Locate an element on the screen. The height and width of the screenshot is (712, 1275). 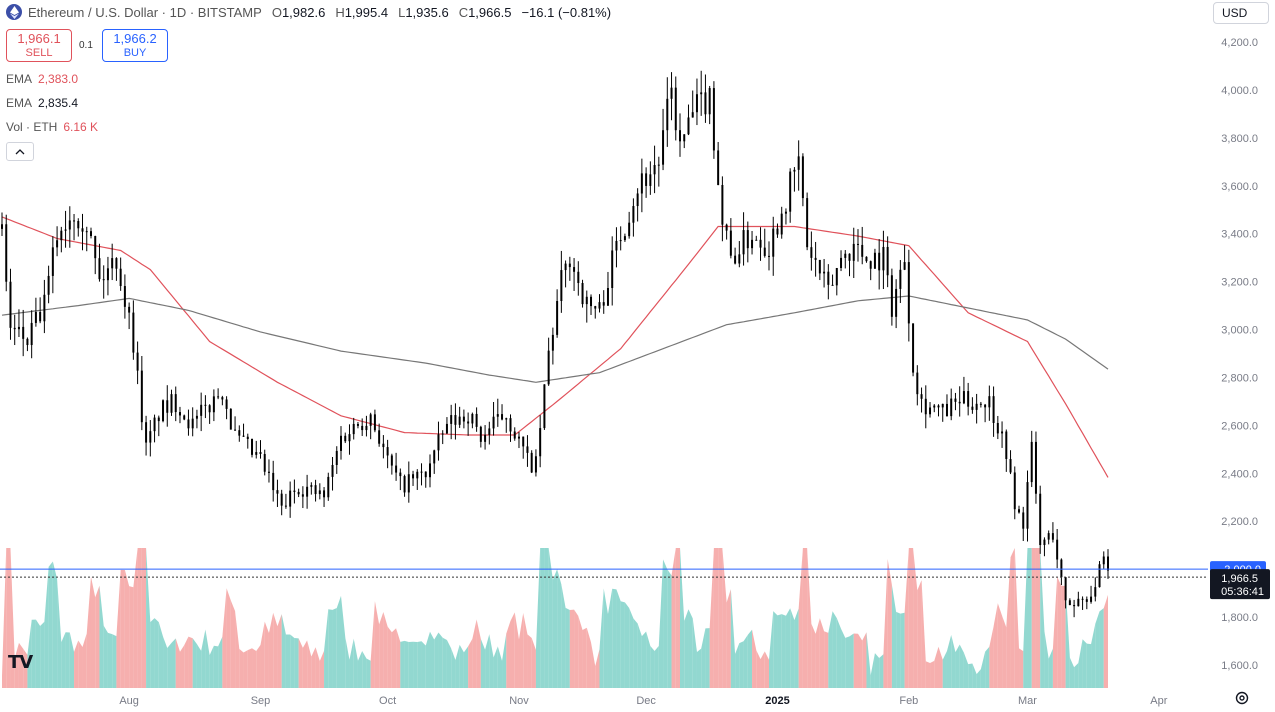
price-change: −16.1 (−0.81%) is located at coordinates (566, 12).